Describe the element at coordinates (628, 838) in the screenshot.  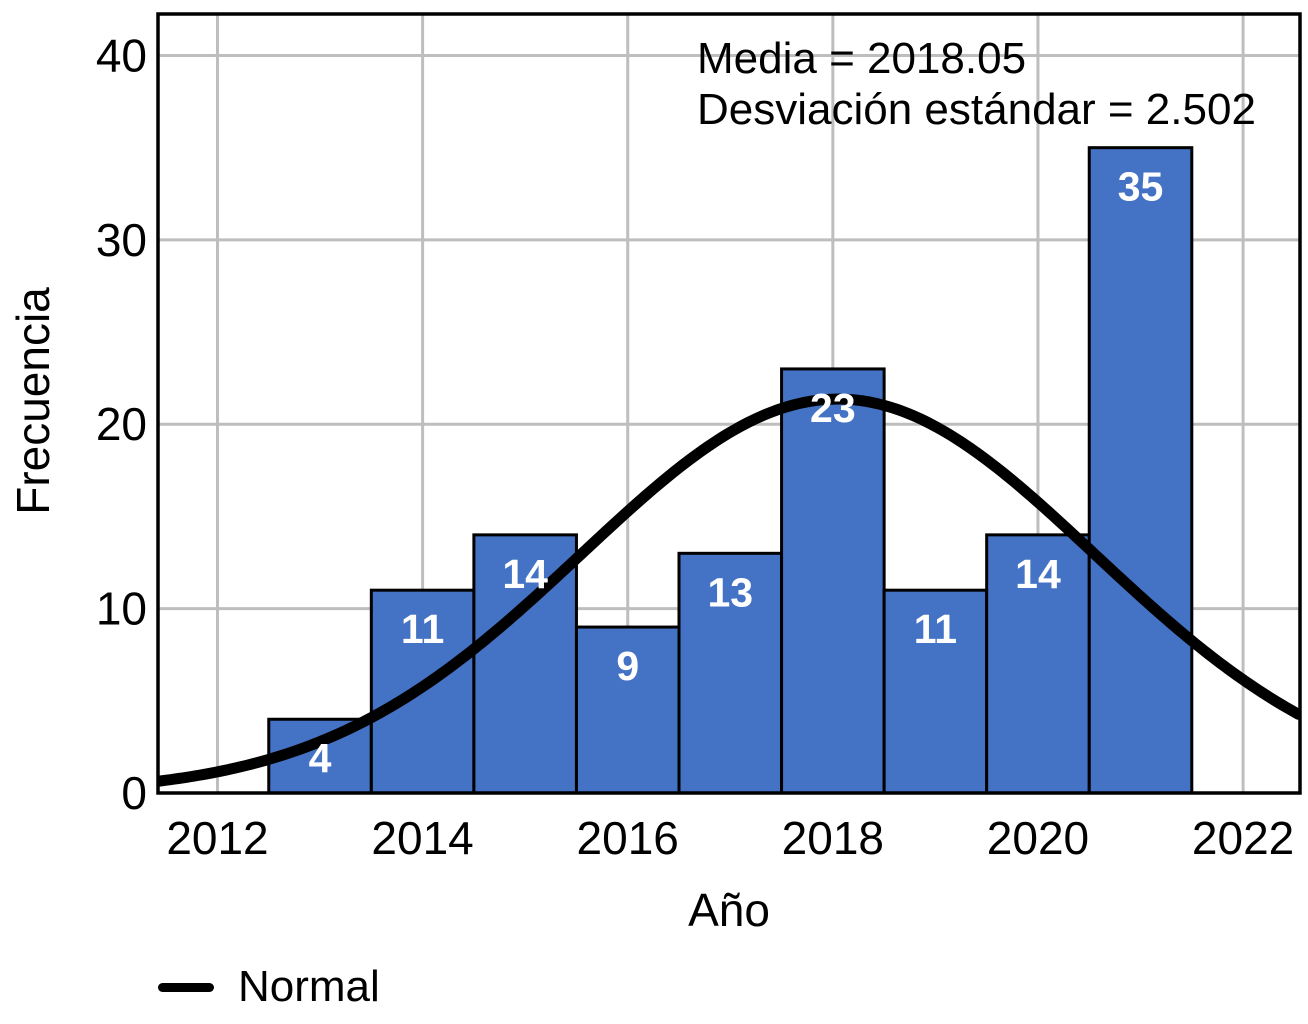
I see `x-tick-label: 2016` at that location.